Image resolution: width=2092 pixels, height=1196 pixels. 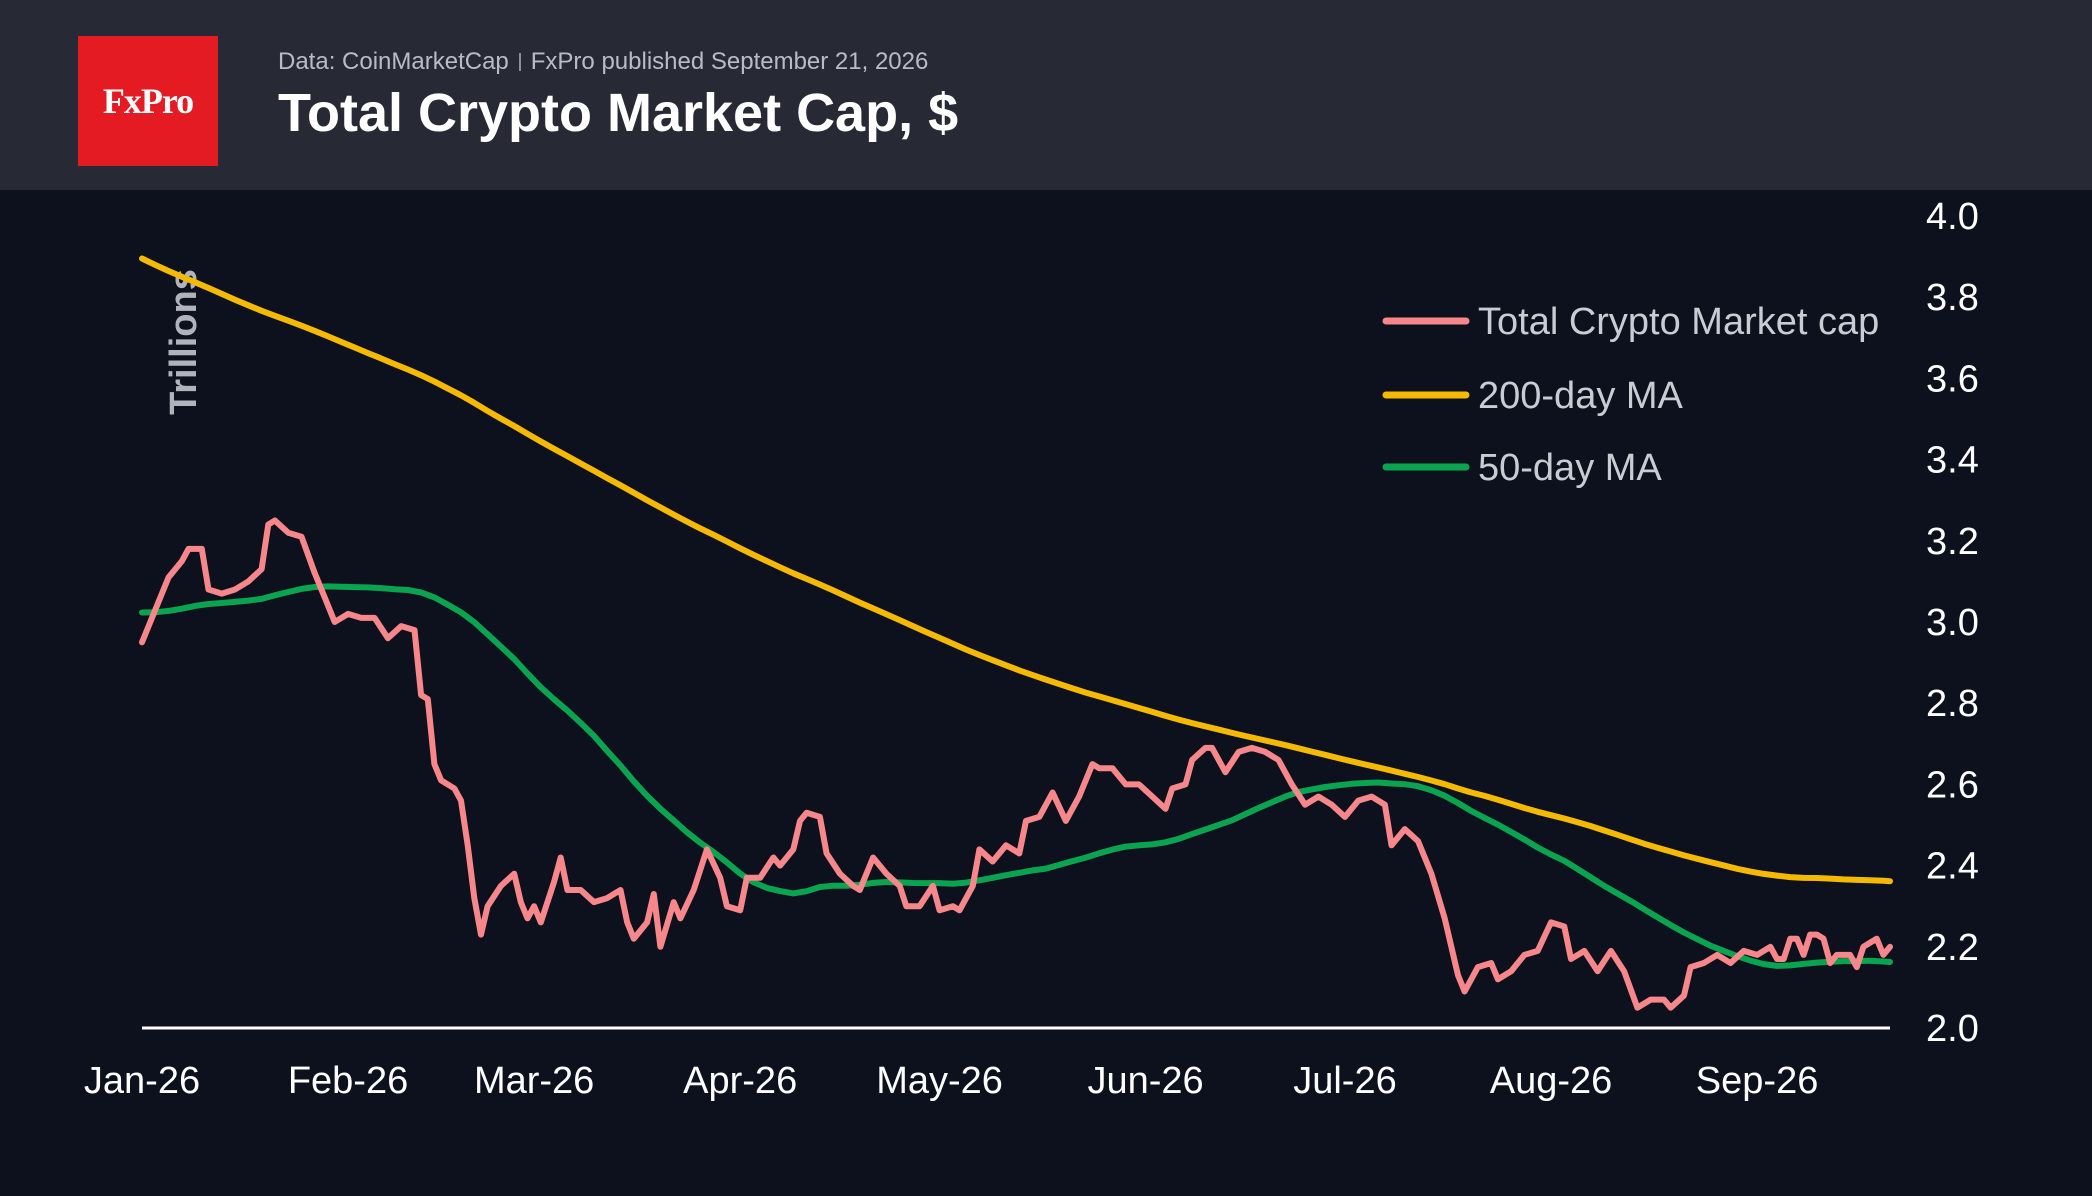 I want to click on publish-info: FxPro published September 21, 2026, so click(x=729, y=61).